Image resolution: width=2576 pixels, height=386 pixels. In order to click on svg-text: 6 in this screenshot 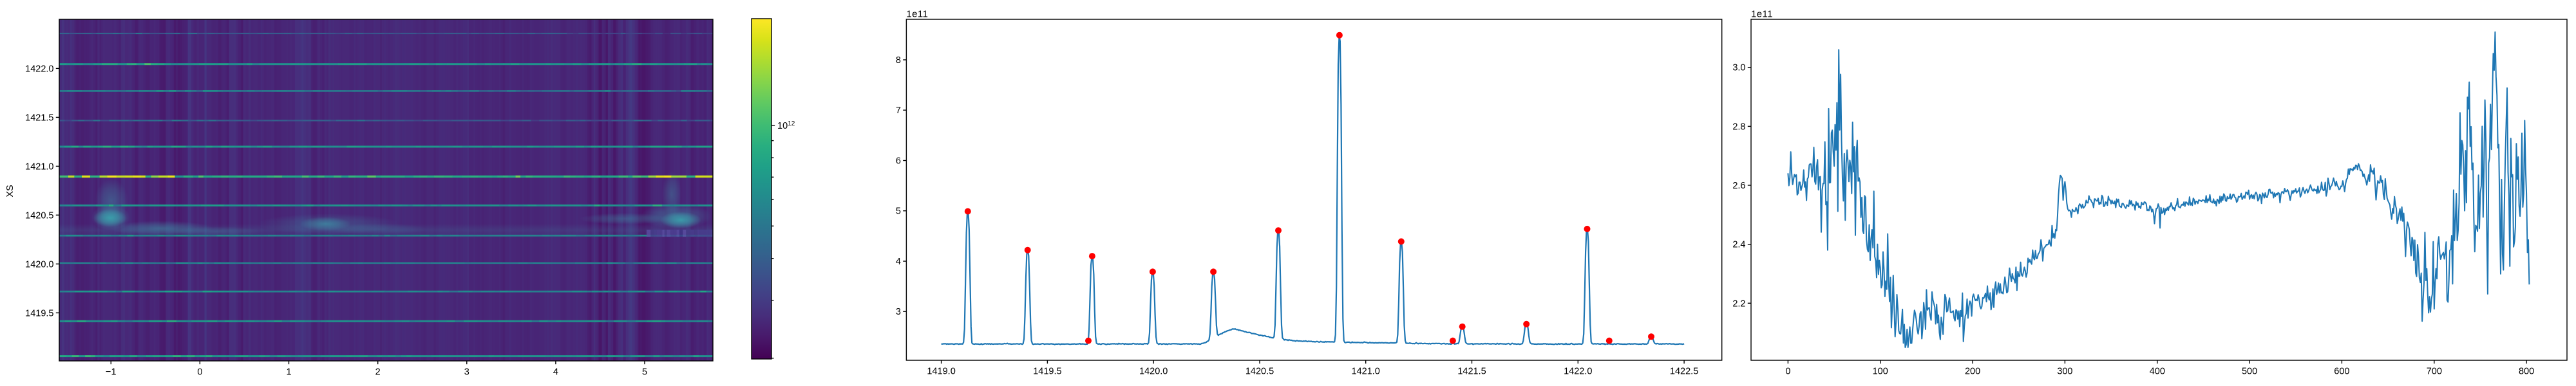, I will do `click(899, 161)`.